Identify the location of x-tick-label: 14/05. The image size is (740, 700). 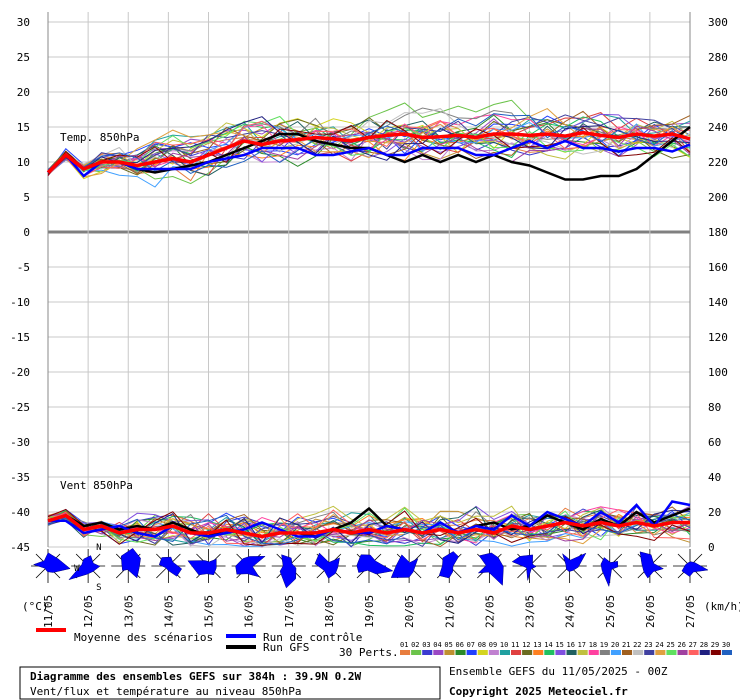
(168, 611).